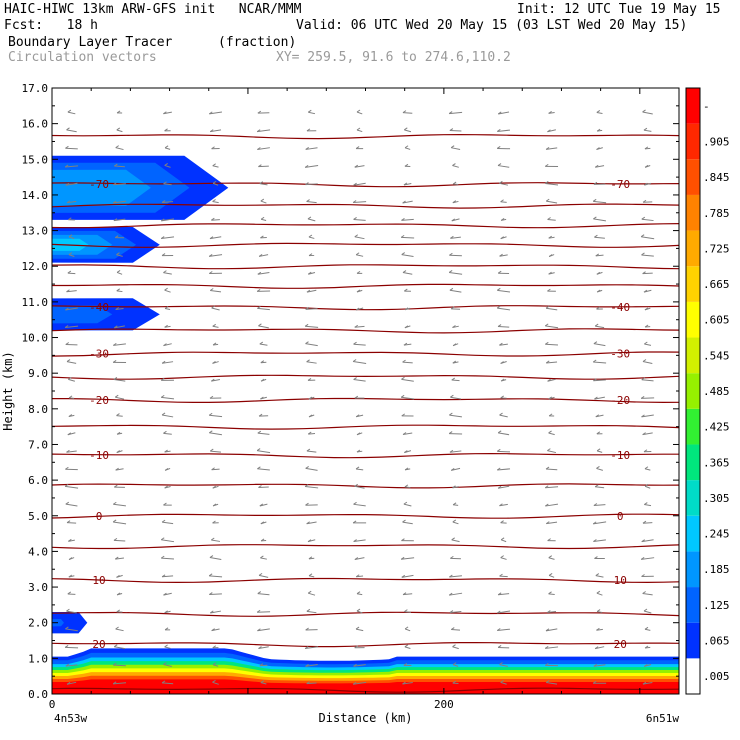 The width and height of the screenshot is (740, 740). I want to click on contour-label: 20, so click(620, 644).